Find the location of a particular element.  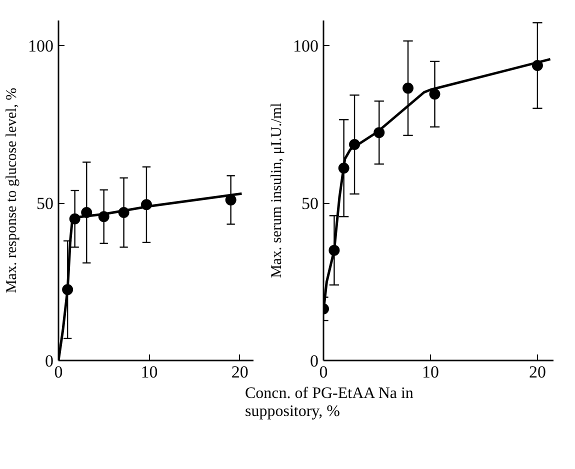

y-axis-title: Max. serum insulin, μI.U./ml is located at coordinates (277, 190).